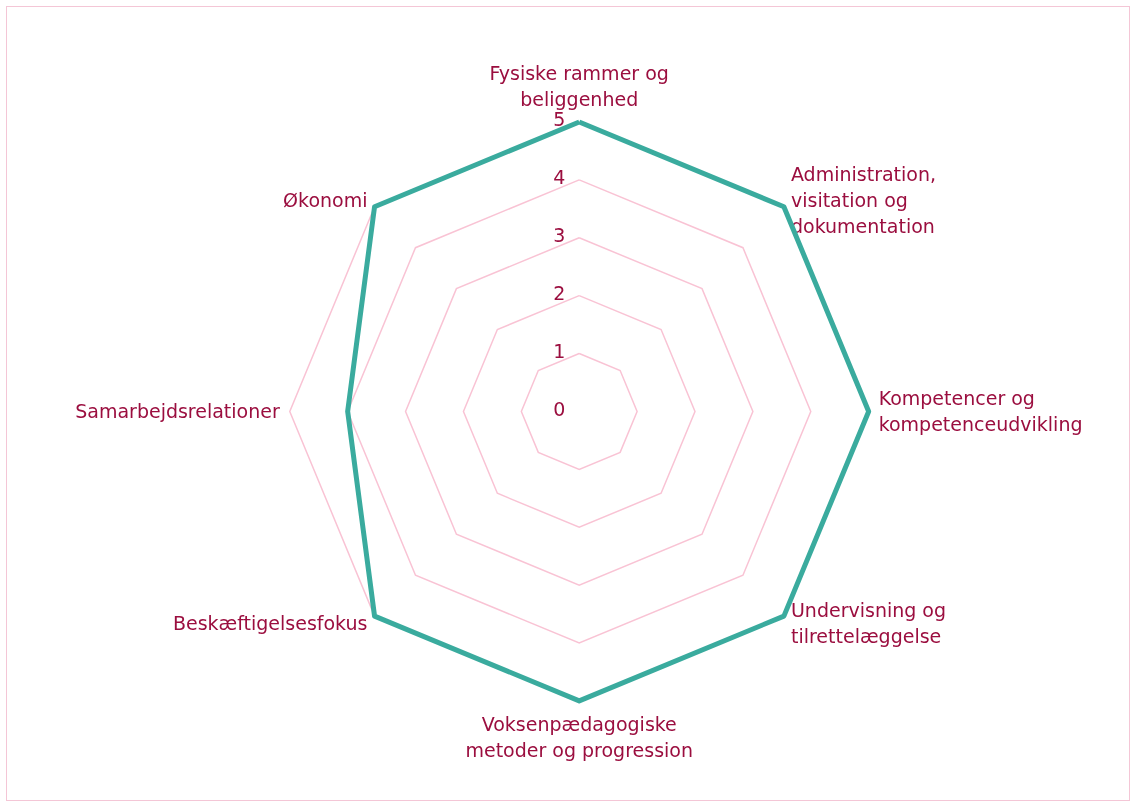 This screenshot has height=809, width=1138. Describe the element at coordinates (559, 235) in the screenshot. I see `y-tick-label: 3` at that location.